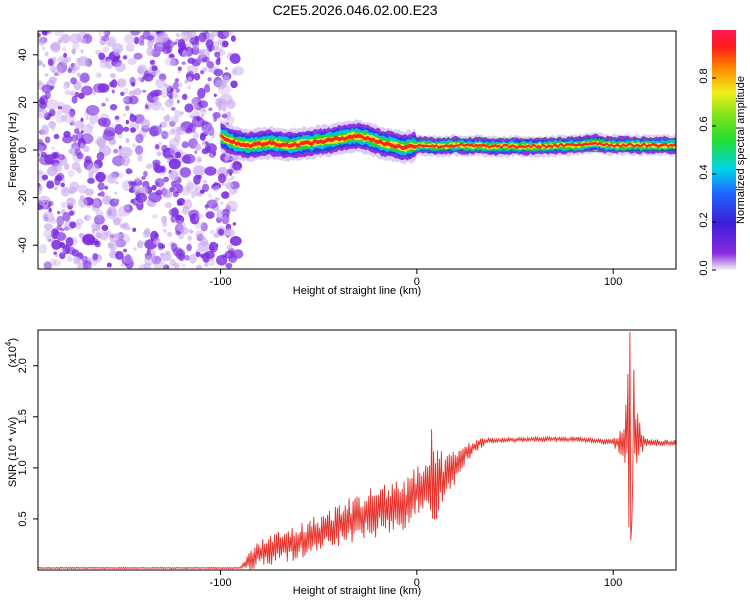 This screenshot has height=600, width=750. What do you see at coordinates (417, 282) in the screenshot?
I see `x-tick-label: 0` at bounding box center [417, 282].